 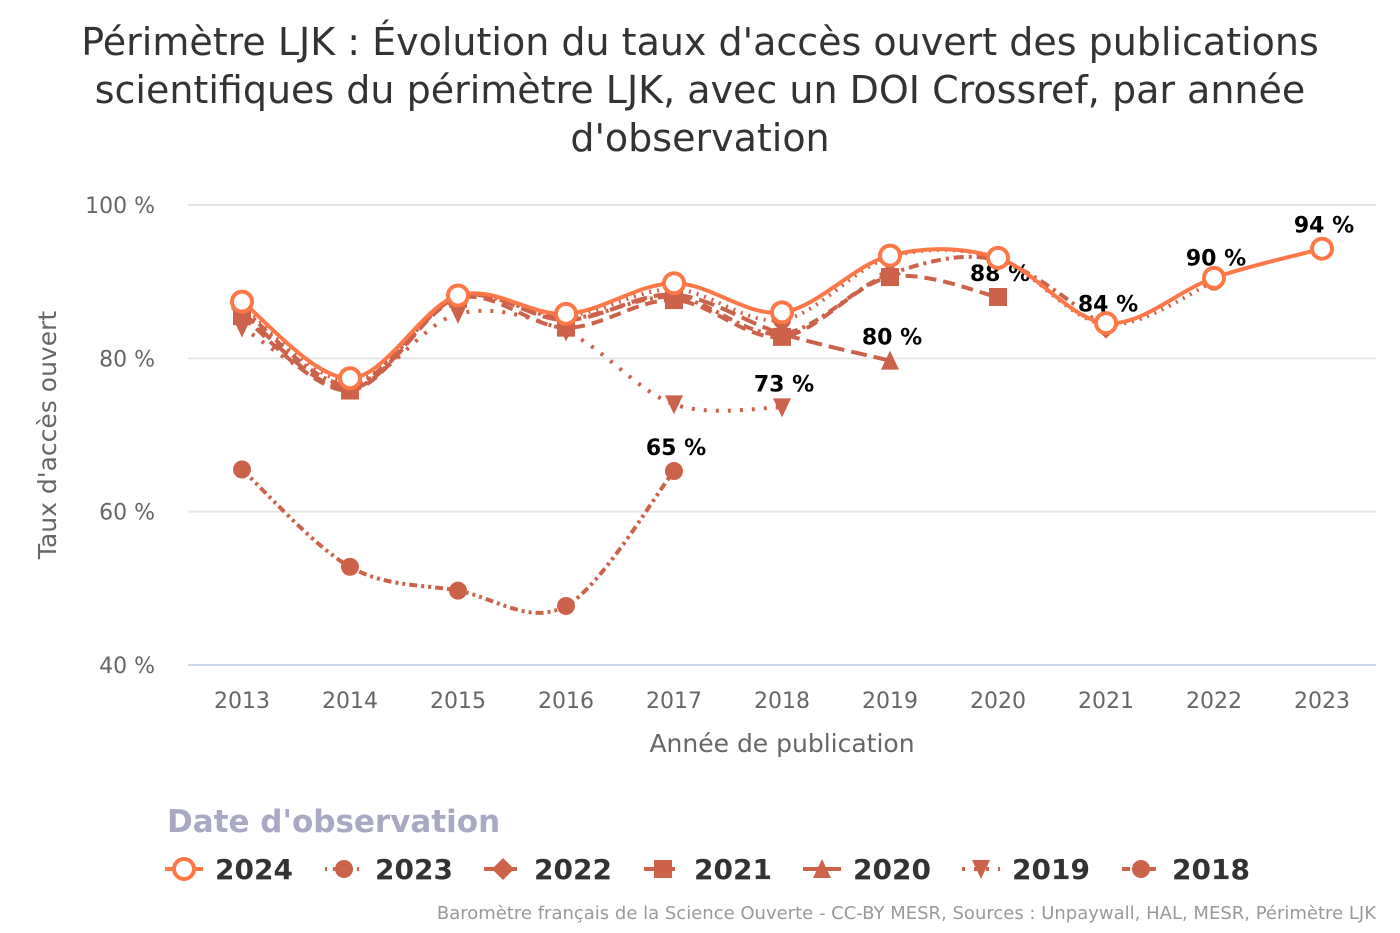 What do you see at coordinates (676, 448) in the screenshot?
I see `data-label-2018: 65 %` at bounding box center [676, 448].